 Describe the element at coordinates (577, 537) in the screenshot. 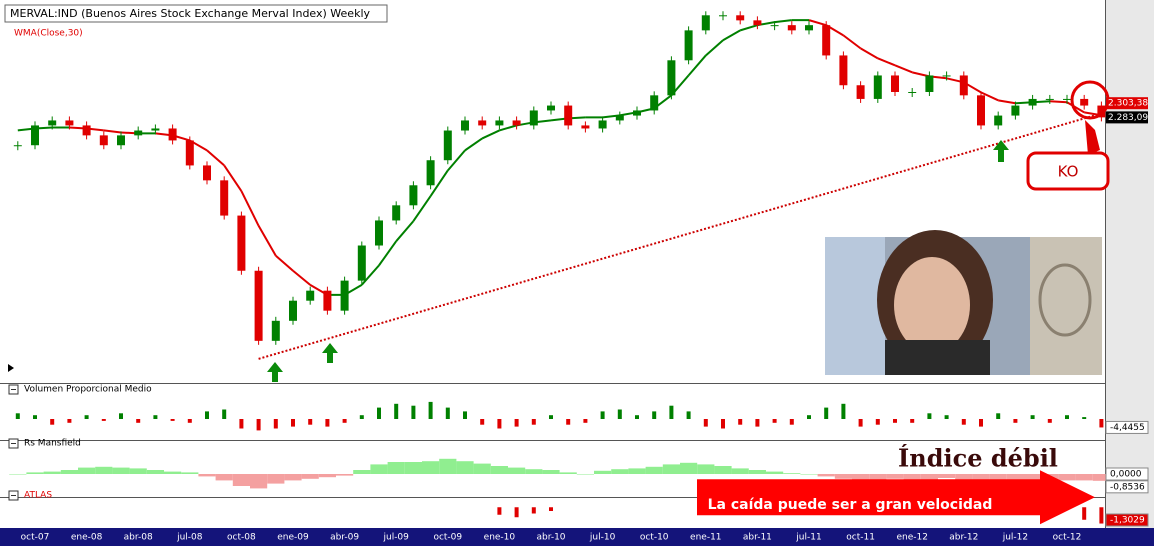

I see `x-axis-band` at that location.